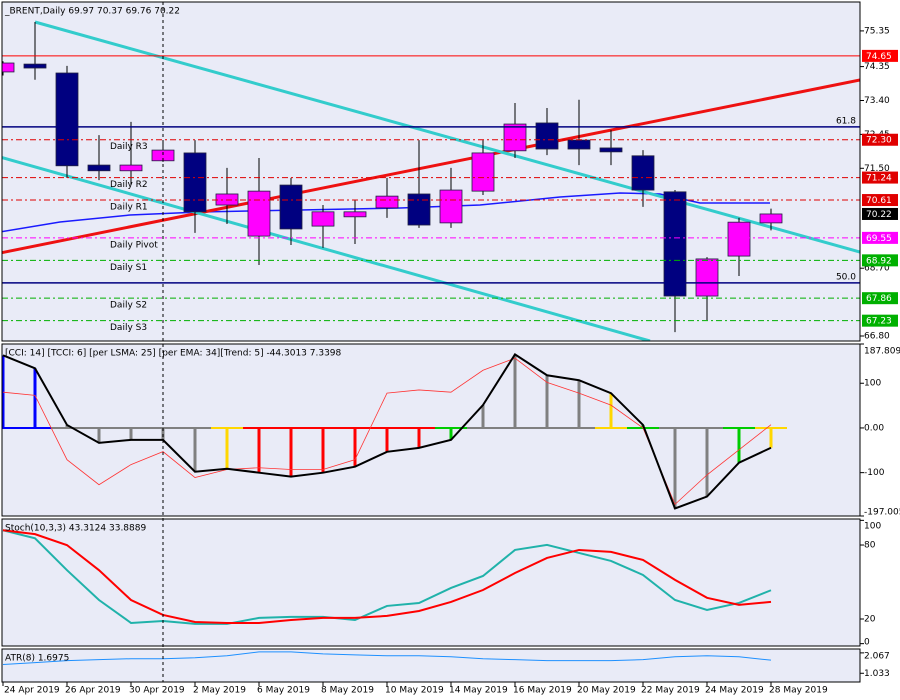  What do you see at coordinates (877, 101) in the screenshot?
I see `y-tick-label: 73.40` at bounding box center [877, 101].